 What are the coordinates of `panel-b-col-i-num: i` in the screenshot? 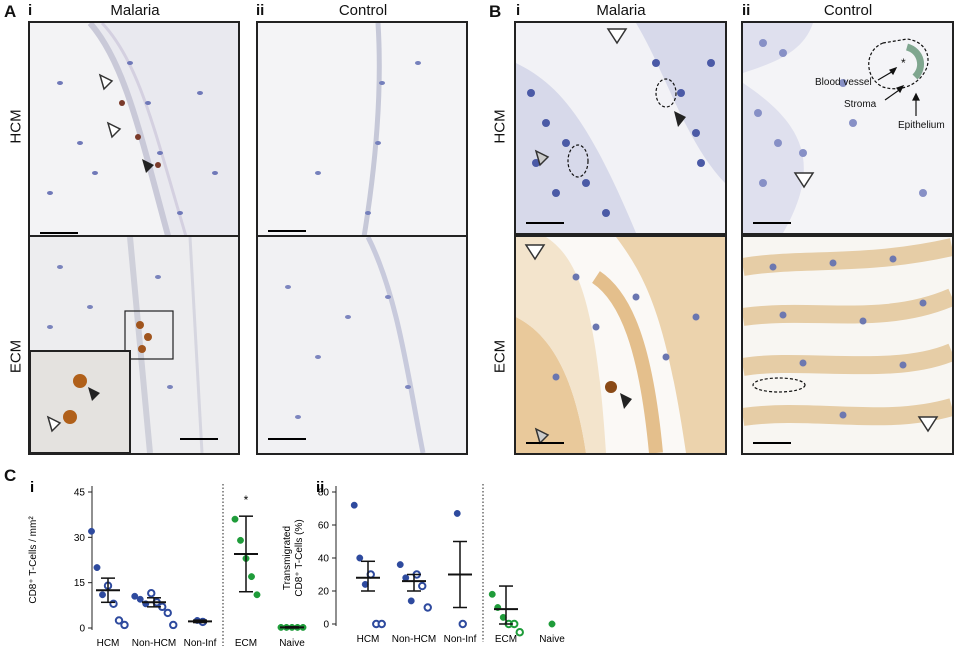 It's located at (518, 10).